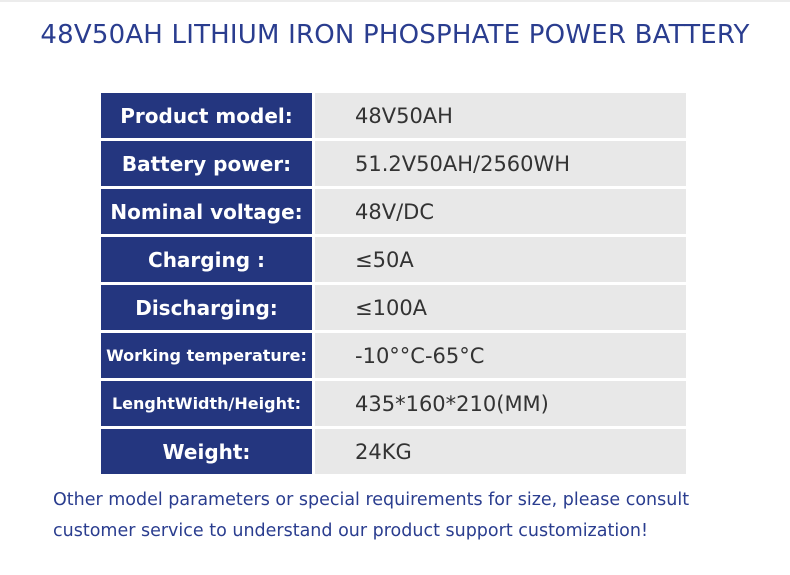  Describe the element at coordinates (208, 307) in the screenshot. I see `spec-label: Discharging:` at that location.